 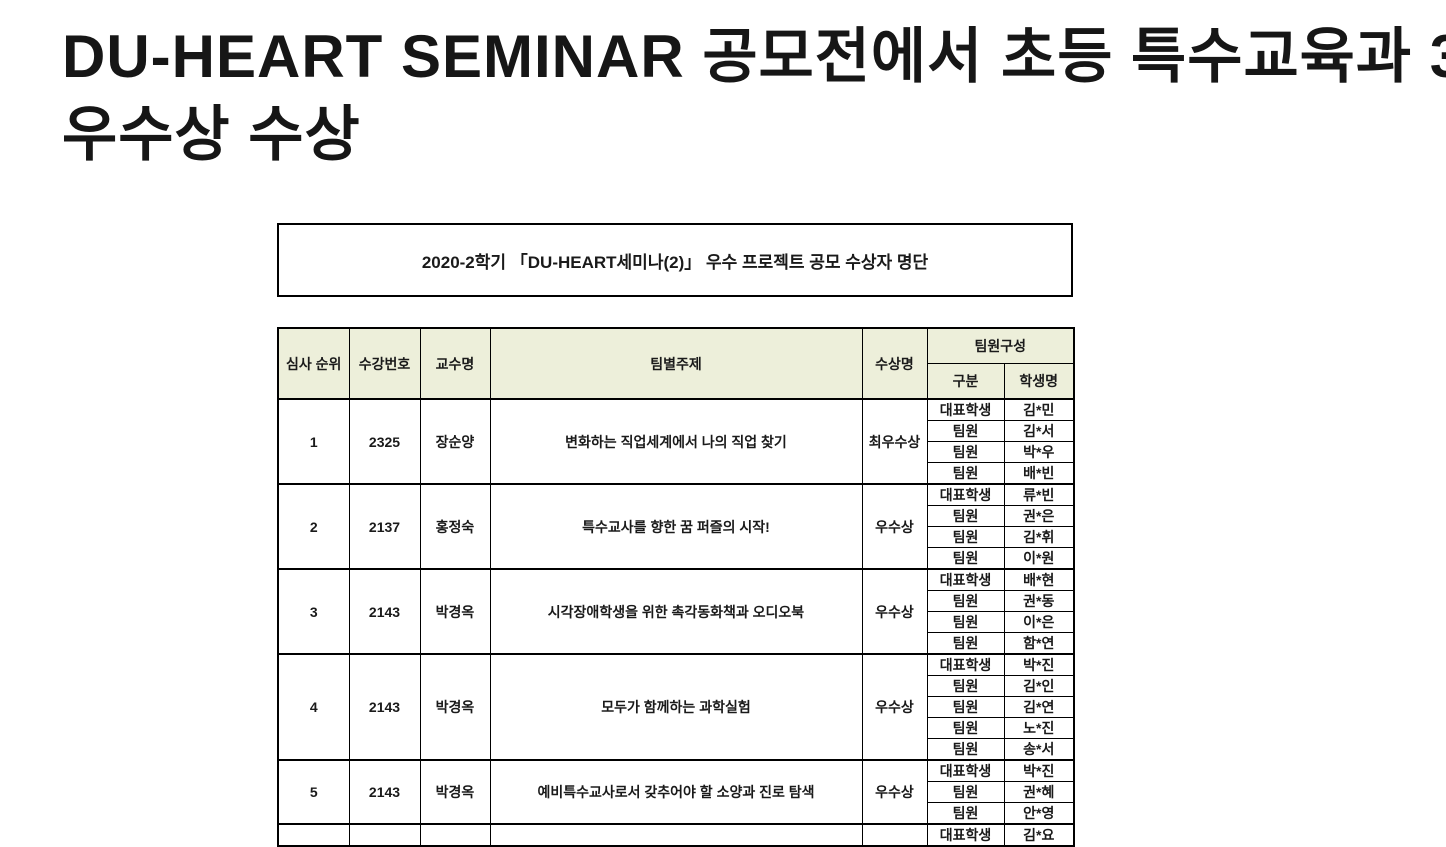 What do you see at coordinates (313, 835) in the screenshot?
I see `rank-cell` at bounding box center [313, 835].